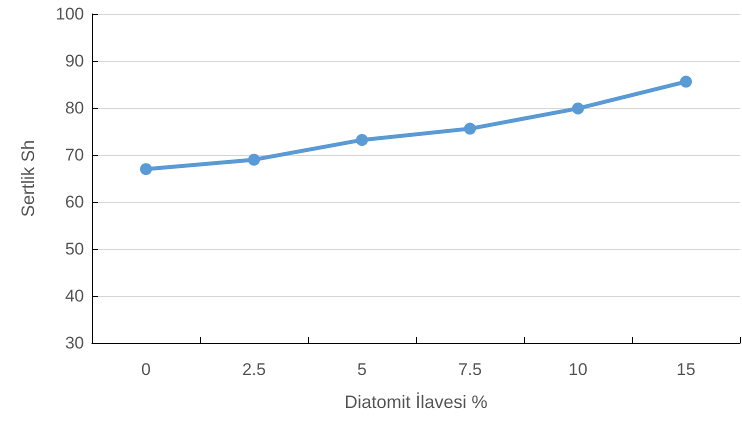  I want to click on y-tick-label: 90, so click(74, 61).